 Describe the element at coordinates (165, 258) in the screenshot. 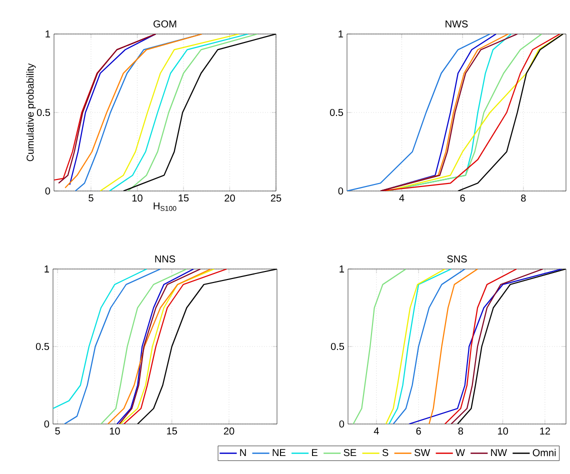

I see `chart-title: NNS` at that location.